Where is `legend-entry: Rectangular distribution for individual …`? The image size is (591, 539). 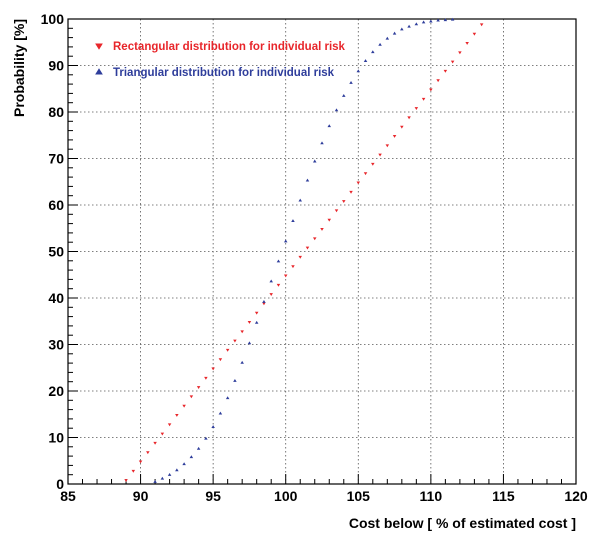 legend-entry: Rectangular distribution for individual … is located at coordinates (229, 47).